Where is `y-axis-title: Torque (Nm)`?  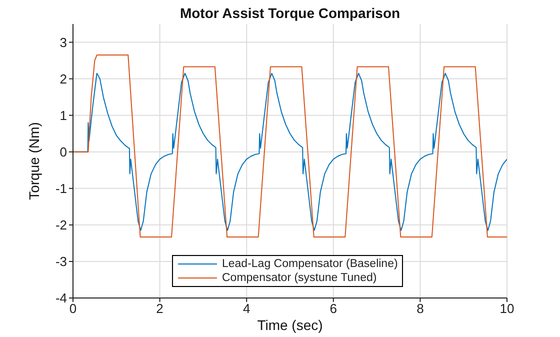 y-axis-title: Torque (Nm) is located at coordinates (34, 161).